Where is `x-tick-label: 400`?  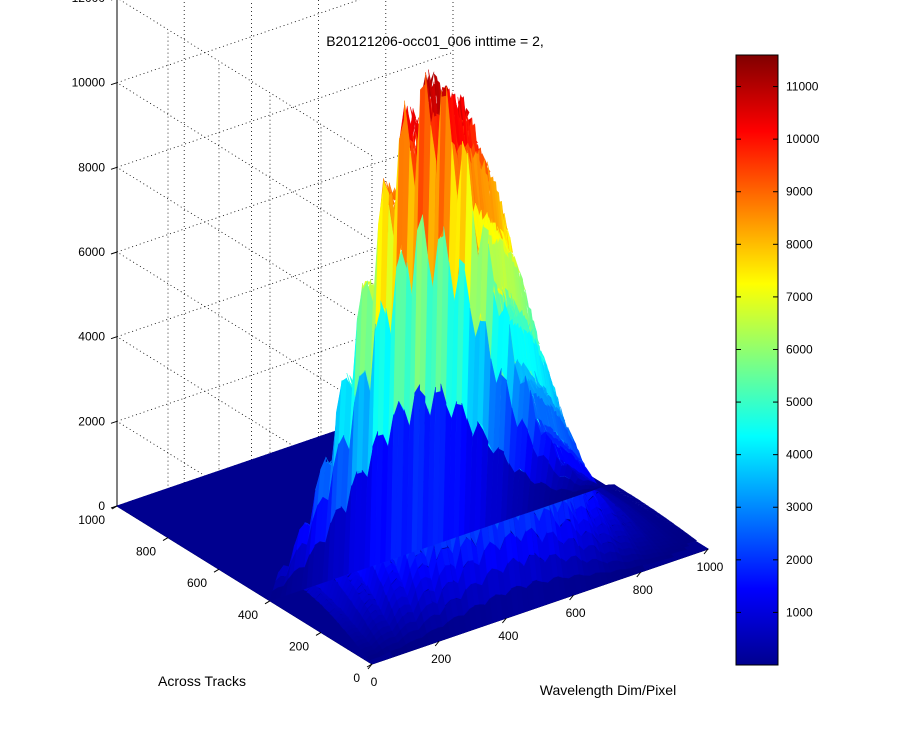
x-tick-label: 400 is located at coordinates (508, 636).